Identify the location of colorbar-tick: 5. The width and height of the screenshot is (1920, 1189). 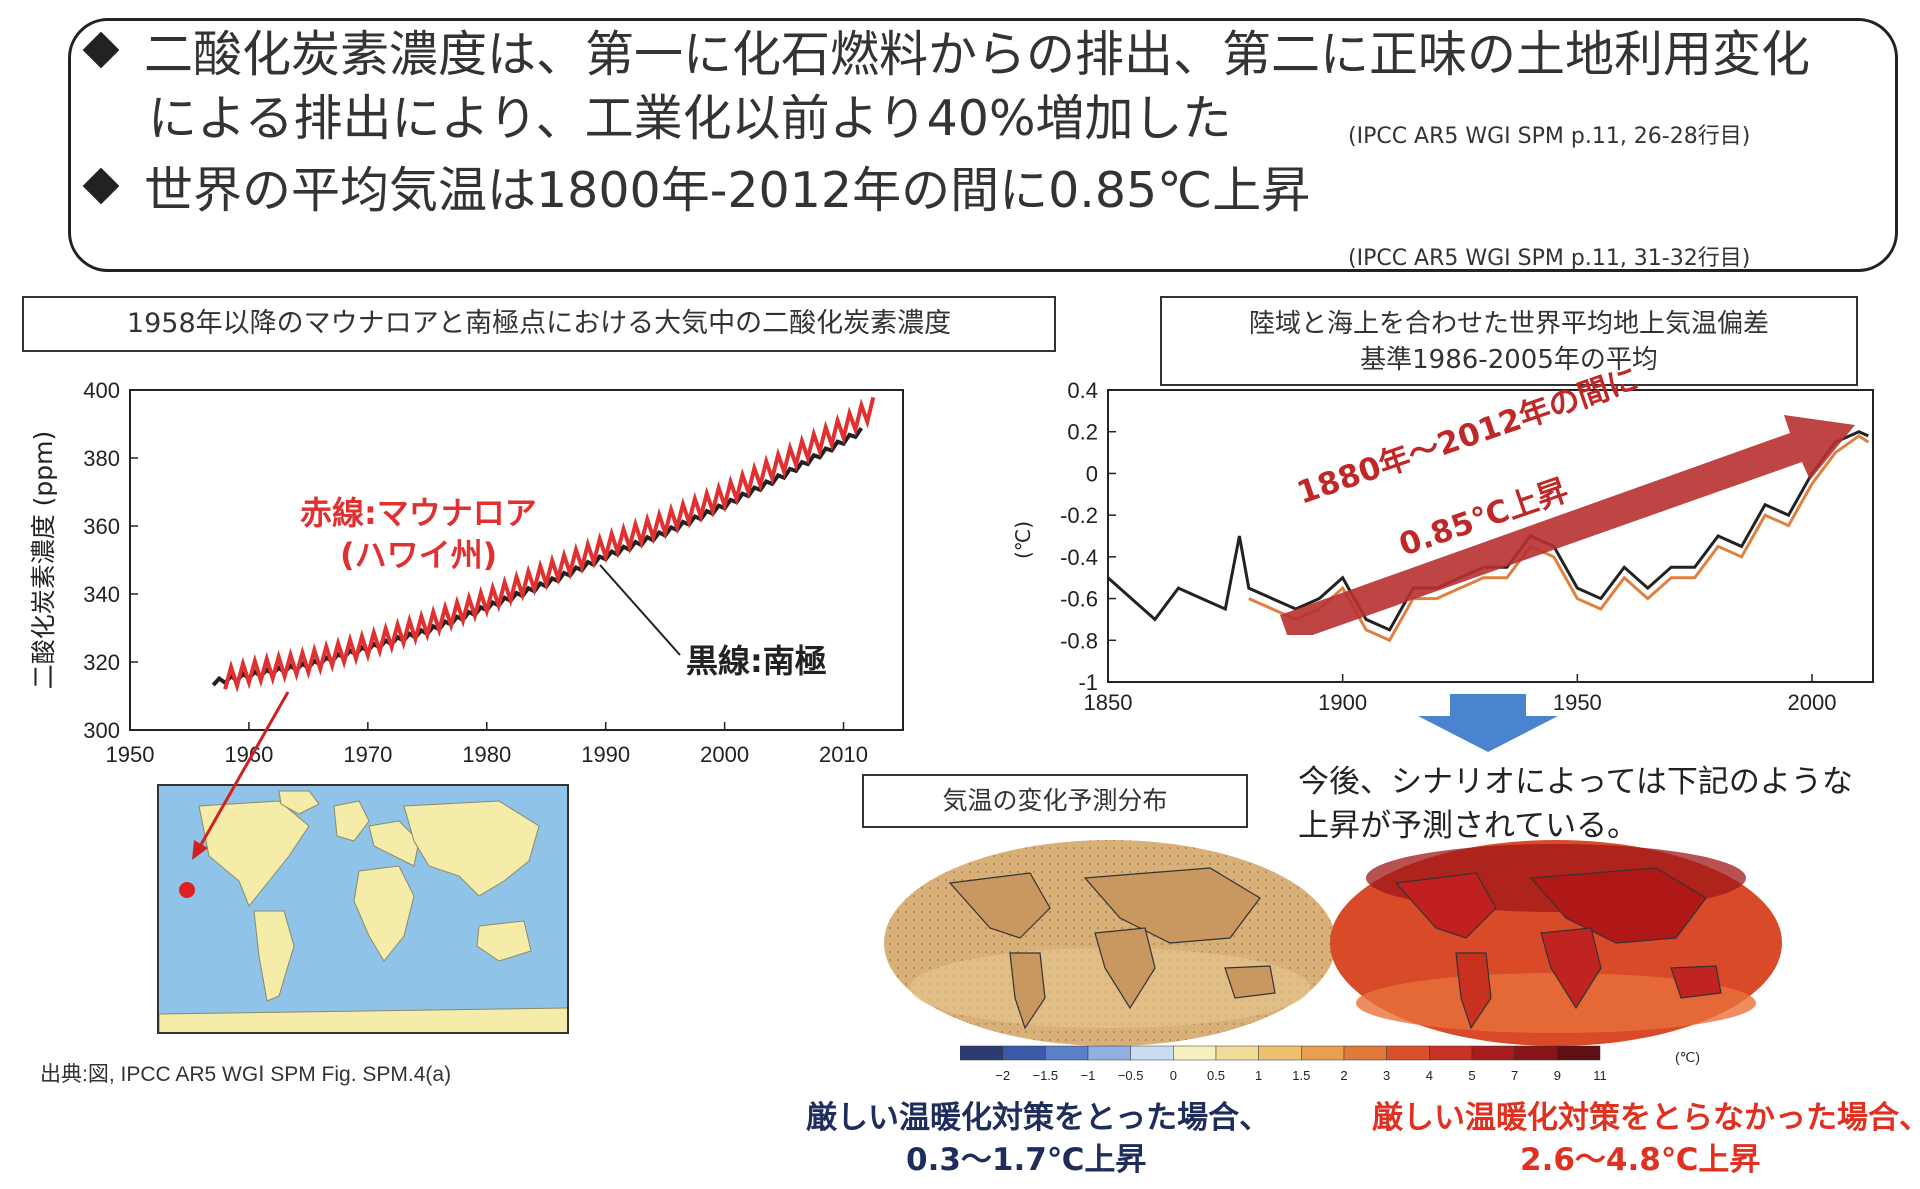
(1471, 1075).